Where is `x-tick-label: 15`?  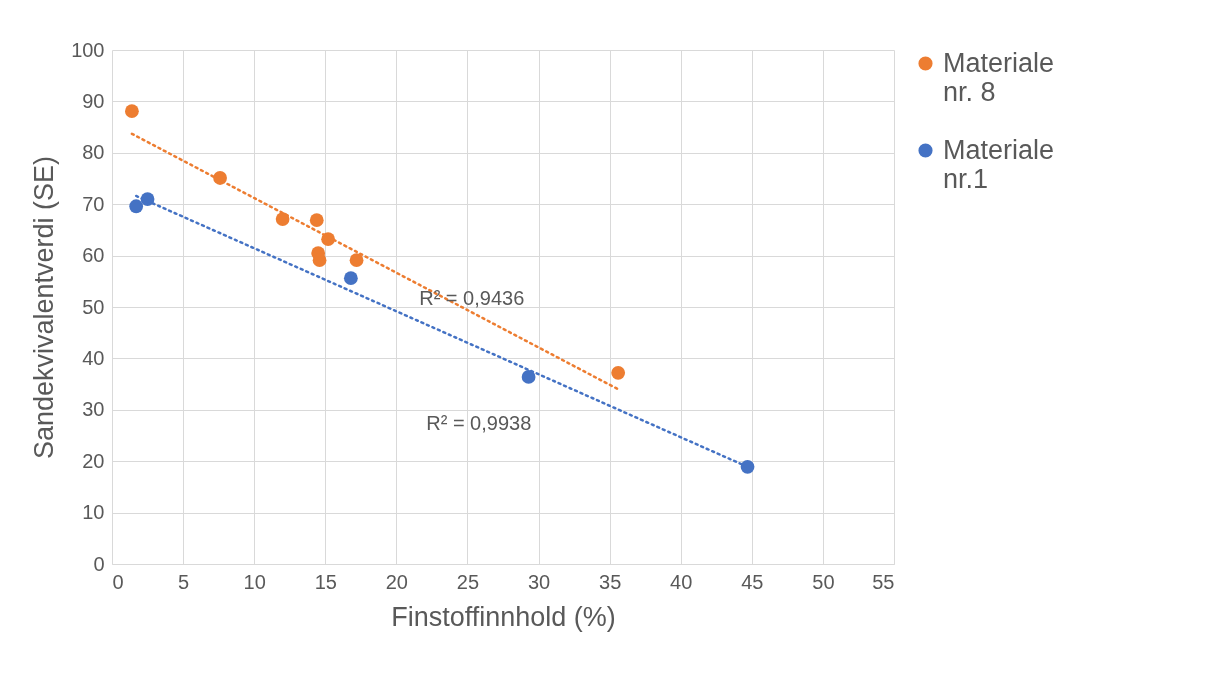 x-tick-label: 15 is located at coordinates (325, 581).